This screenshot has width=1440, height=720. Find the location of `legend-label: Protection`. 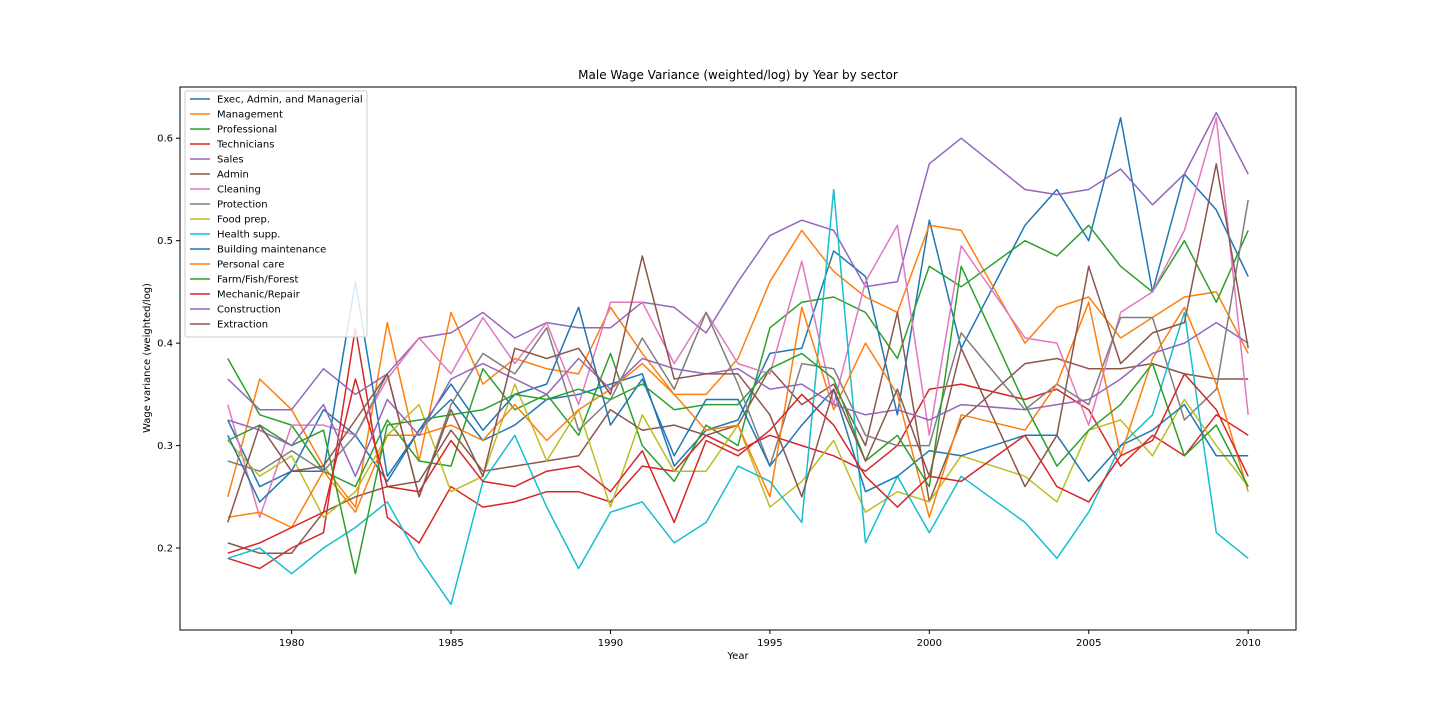

legend-label: Protection is located at coordinates (242, 205).